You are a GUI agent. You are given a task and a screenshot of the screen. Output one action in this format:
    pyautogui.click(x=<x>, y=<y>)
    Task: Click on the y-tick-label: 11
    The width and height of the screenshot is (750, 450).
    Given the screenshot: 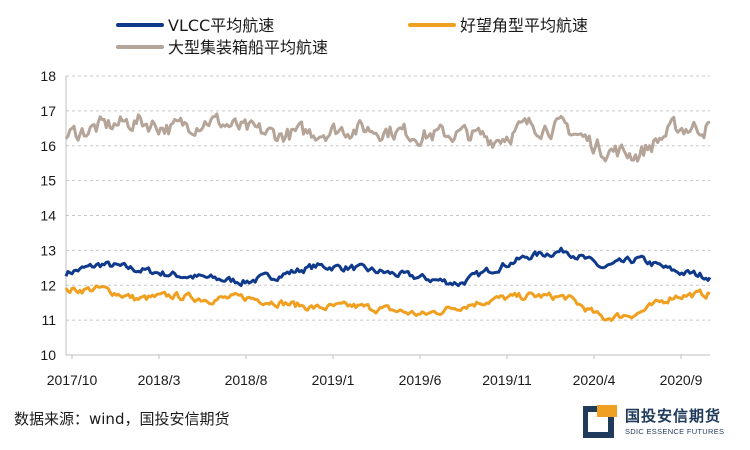 What is the action you would take?
    pyautogui.click(x=48, y=320)
    